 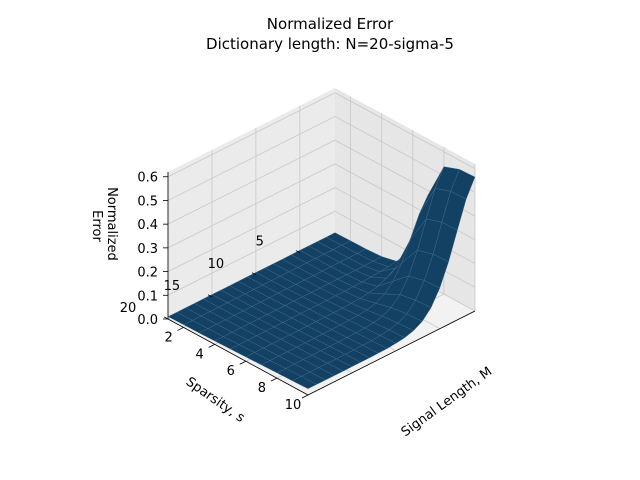 What do you see at coordinates (231, 371) in the screenshot?
I see `x-tick-label: 6` at bounding box center [231, 371].